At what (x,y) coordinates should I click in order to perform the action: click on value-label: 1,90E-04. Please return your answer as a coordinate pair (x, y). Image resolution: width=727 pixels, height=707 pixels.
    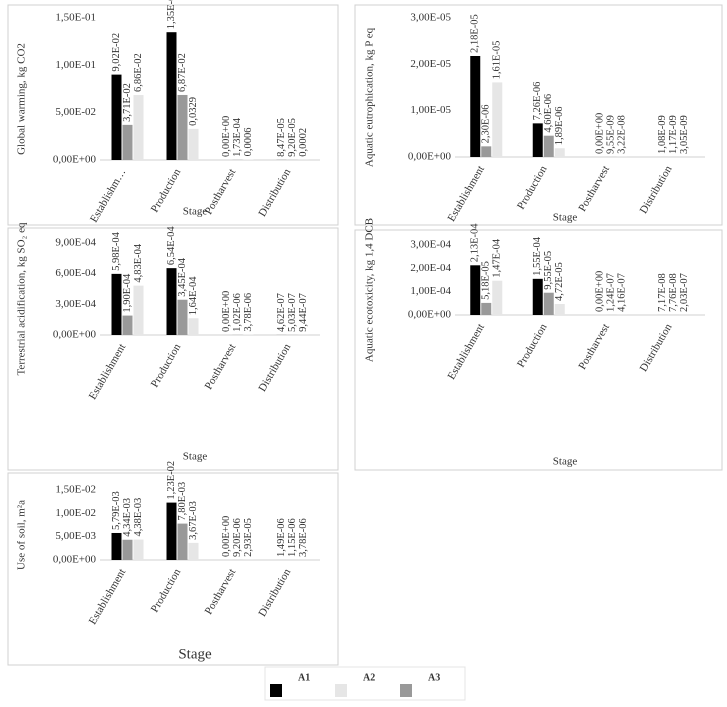
    Looking at the image, I should click on (127, 293).